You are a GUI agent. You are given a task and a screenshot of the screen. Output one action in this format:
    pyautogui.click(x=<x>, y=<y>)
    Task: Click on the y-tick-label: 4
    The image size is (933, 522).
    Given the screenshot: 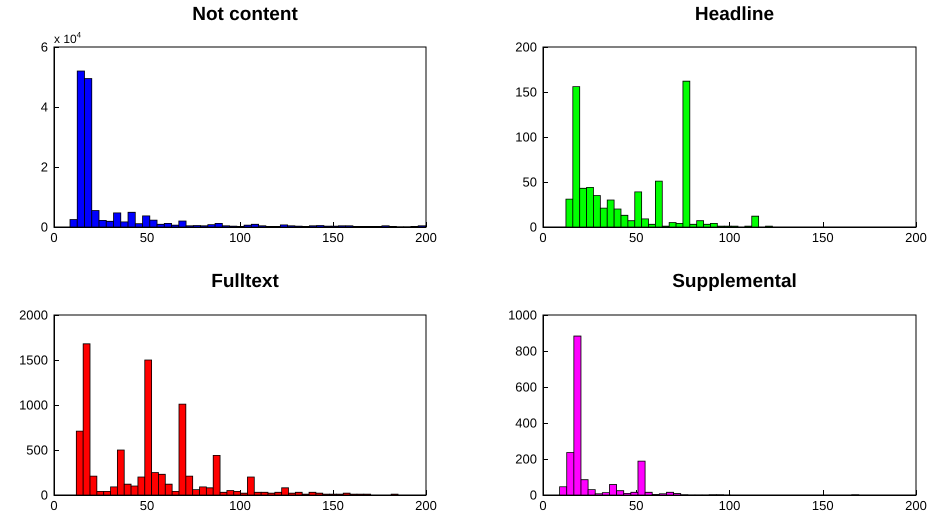 What is the action you would take?
    pyautogui.click(x=44, y=107)
    